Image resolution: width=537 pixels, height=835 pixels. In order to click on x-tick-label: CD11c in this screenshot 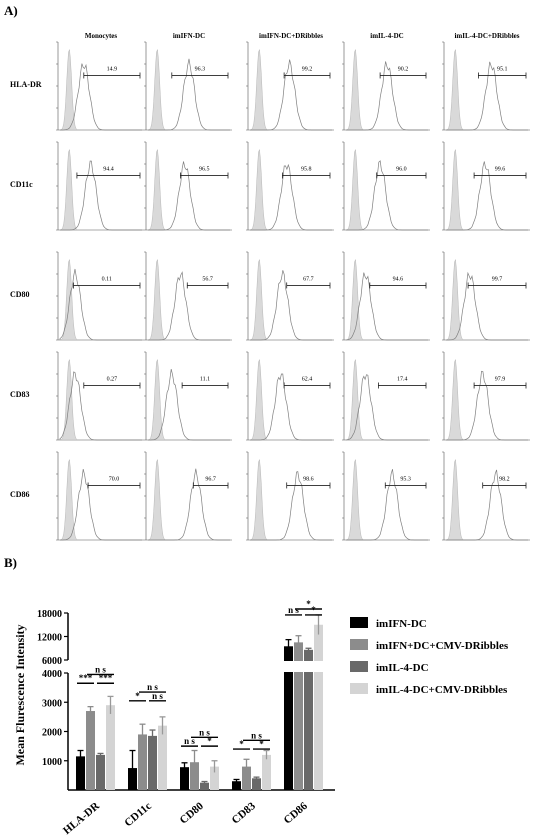, I will do `click(138, 814)`.